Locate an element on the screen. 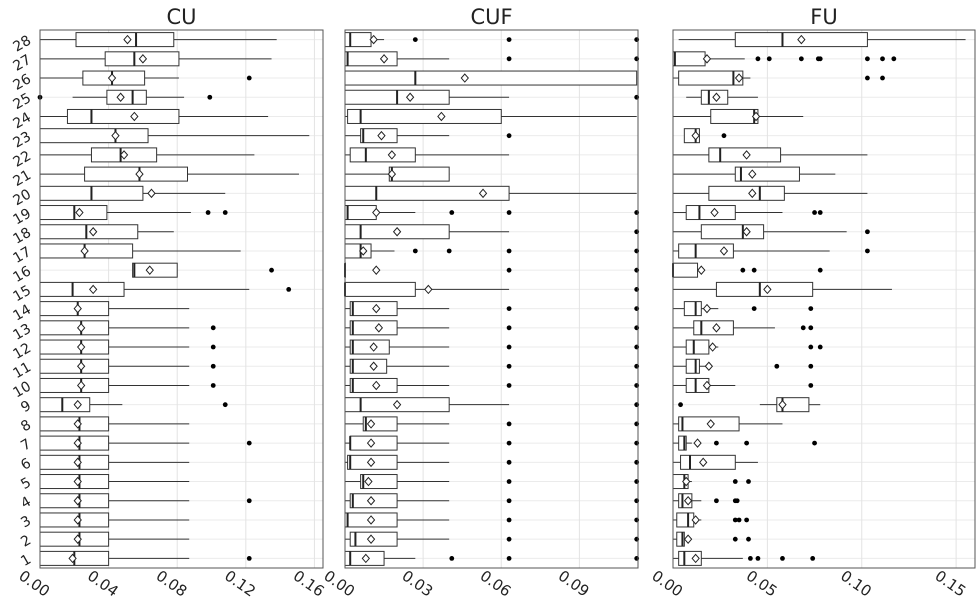 The height and width of the screenshot is (605, 976). y-tick-label: 25 is located at coordinates (22, 101).